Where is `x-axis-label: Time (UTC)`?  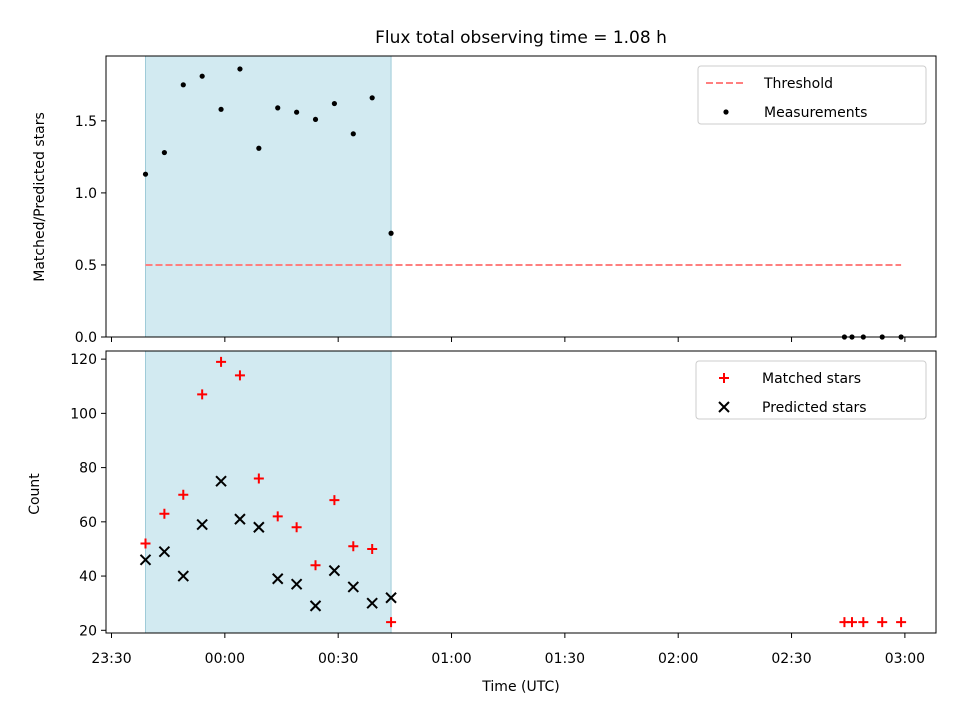 x-axis-label: Time (UTC) is located at coordinates (520, 687).